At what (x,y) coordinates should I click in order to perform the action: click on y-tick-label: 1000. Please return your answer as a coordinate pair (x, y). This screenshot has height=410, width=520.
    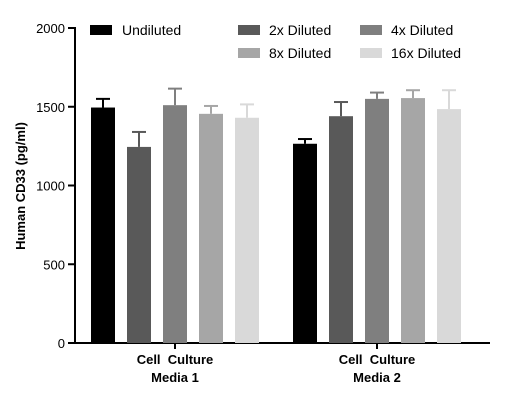
    Looking at the image, I should click on (50, 186).